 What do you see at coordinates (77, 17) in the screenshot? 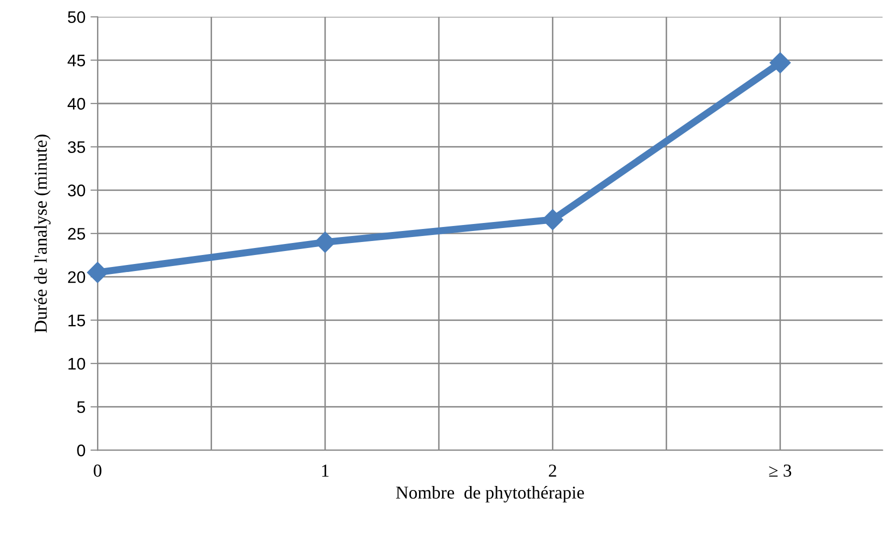
I see `y-tick-label: 50` at bounding box center [77, 17].